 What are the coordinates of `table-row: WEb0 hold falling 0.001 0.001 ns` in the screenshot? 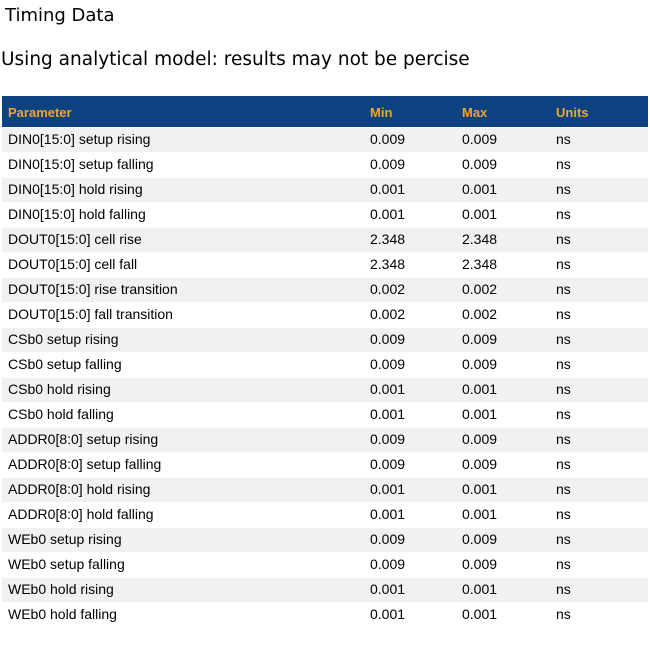 It's located at (325, 615).